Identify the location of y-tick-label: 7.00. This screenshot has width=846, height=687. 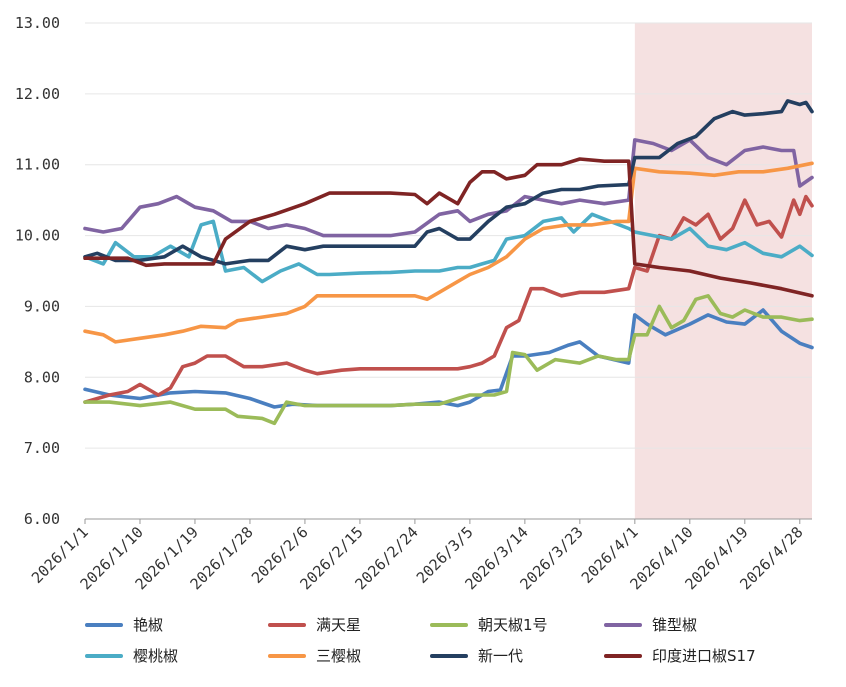
(42, 448).